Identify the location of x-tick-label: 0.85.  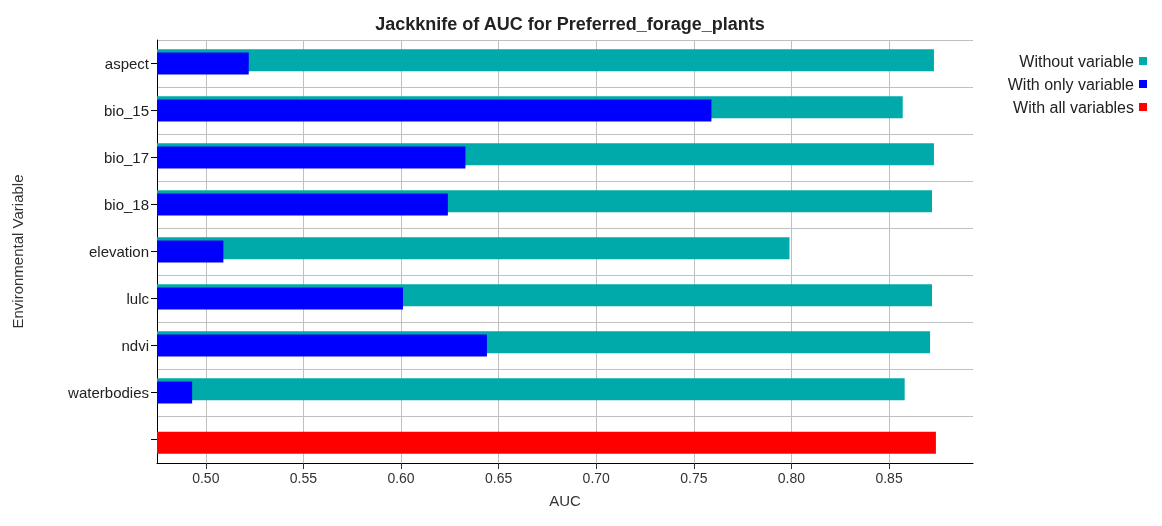
(889, 478).